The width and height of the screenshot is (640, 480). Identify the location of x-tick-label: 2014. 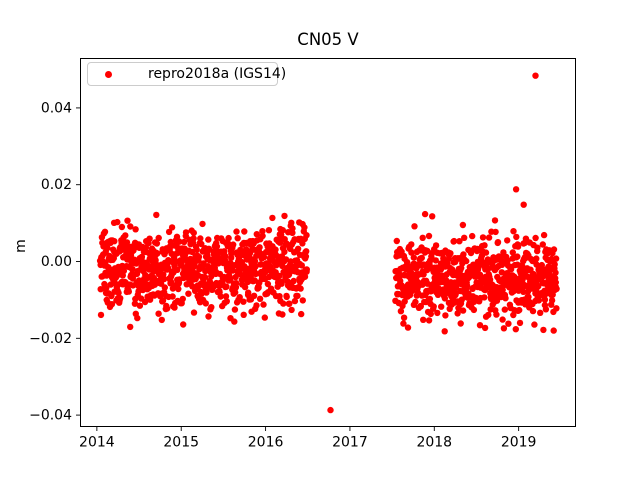
(97, 443).